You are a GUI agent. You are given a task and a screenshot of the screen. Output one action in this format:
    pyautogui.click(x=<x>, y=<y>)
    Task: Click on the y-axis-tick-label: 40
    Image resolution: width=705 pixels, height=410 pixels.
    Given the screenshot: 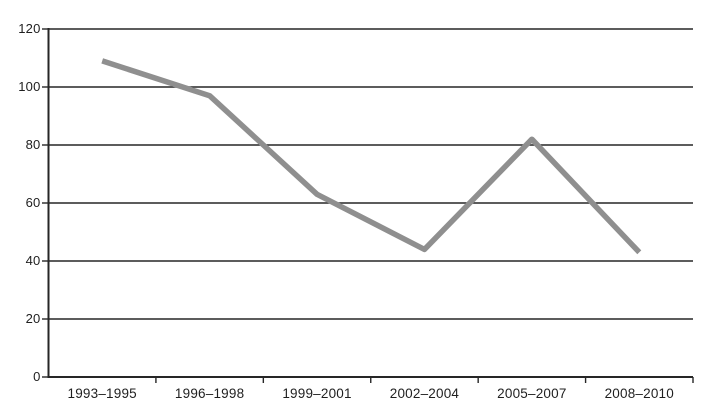 What is the action you would take?
    pyautogui.click(x=33, y=260)
    